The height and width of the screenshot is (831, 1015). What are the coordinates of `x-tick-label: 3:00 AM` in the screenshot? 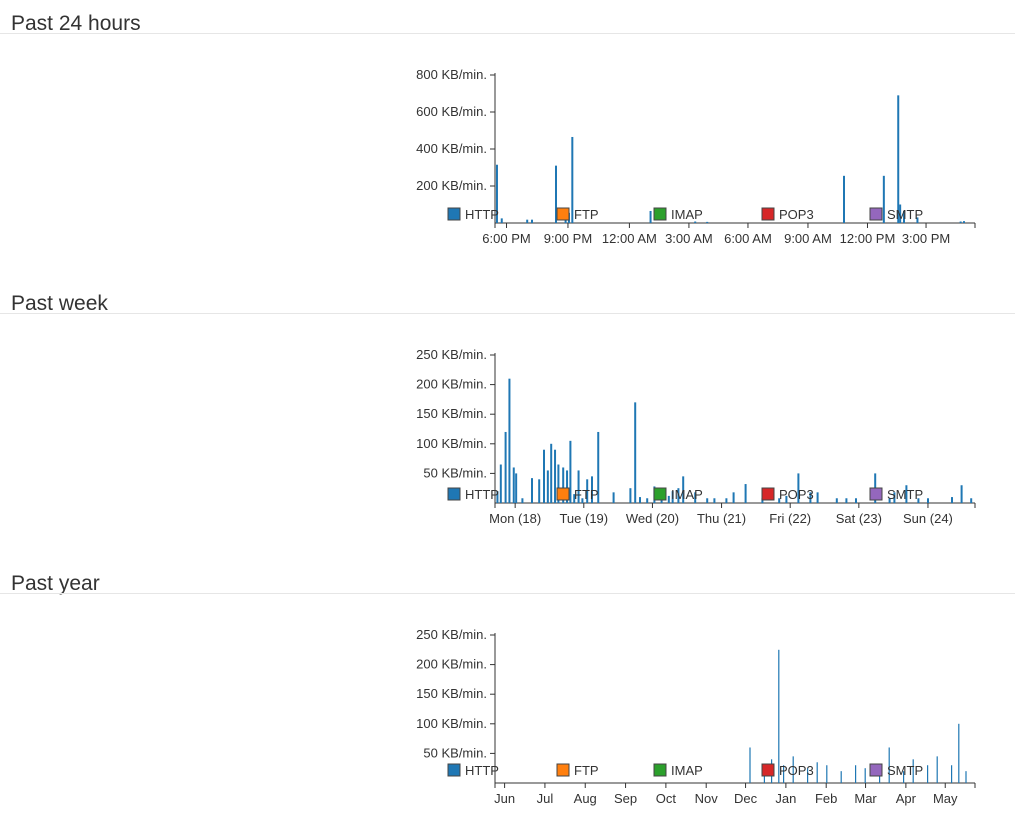 It's located at (689, 238).